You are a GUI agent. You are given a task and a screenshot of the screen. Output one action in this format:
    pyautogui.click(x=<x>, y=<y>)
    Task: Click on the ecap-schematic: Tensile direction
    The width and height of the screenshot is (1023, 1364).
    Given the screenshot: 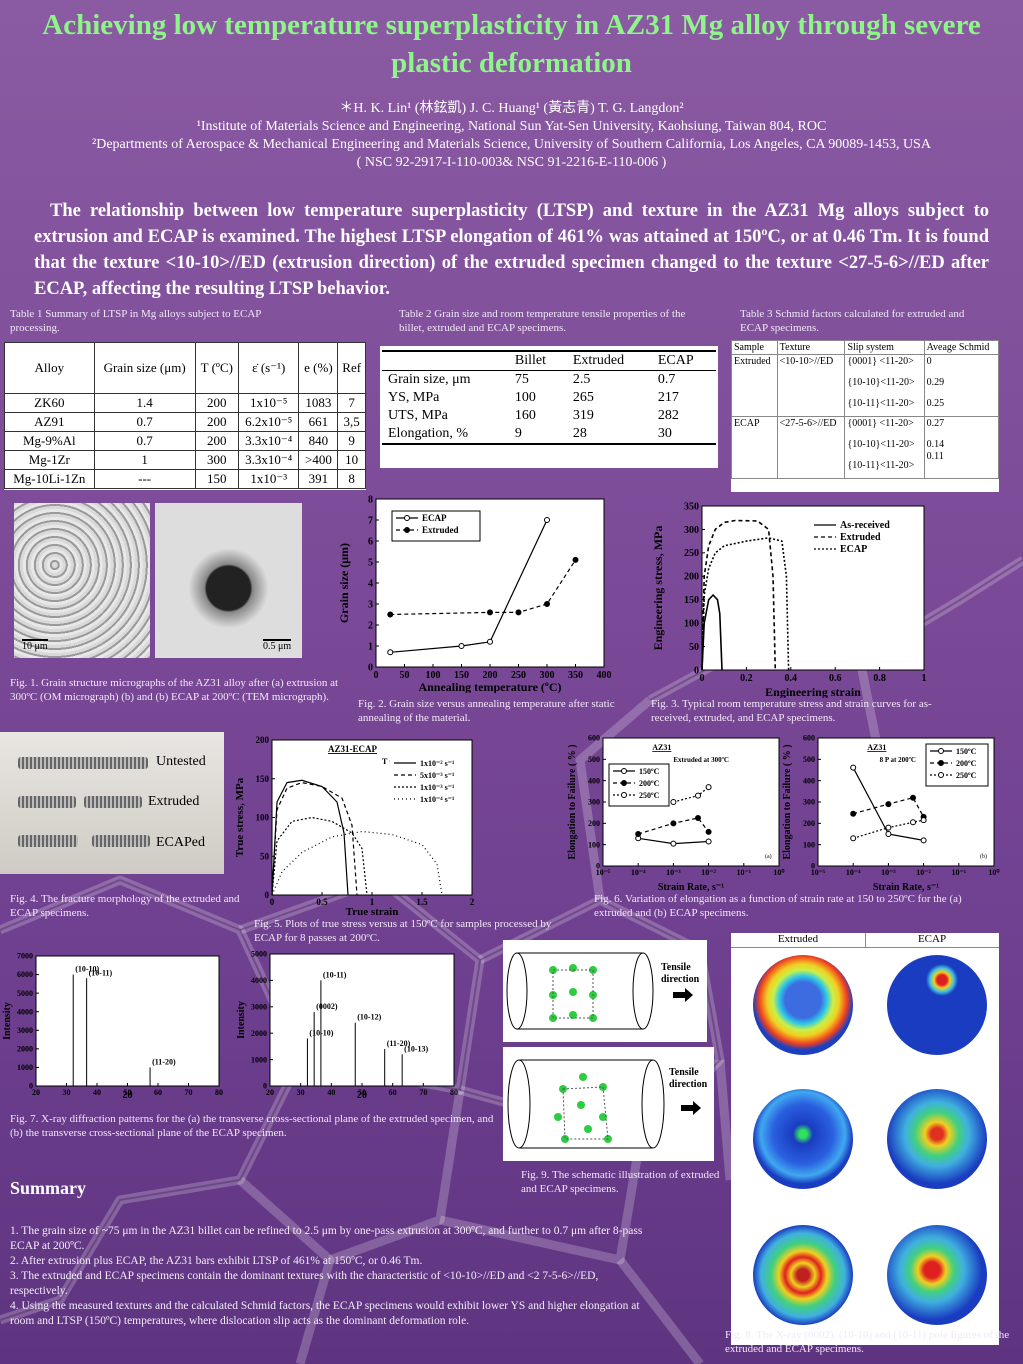 What is the action you would take?
    pyautogui.click(x=608, y=1104)
    